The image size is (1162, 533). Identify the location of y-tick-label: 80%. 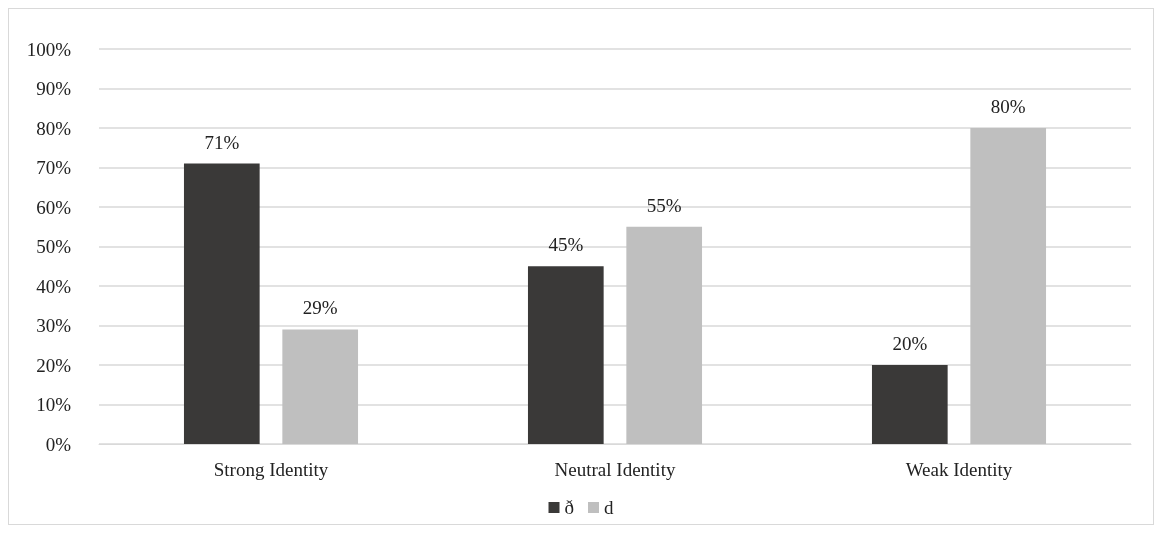
(54, 128).